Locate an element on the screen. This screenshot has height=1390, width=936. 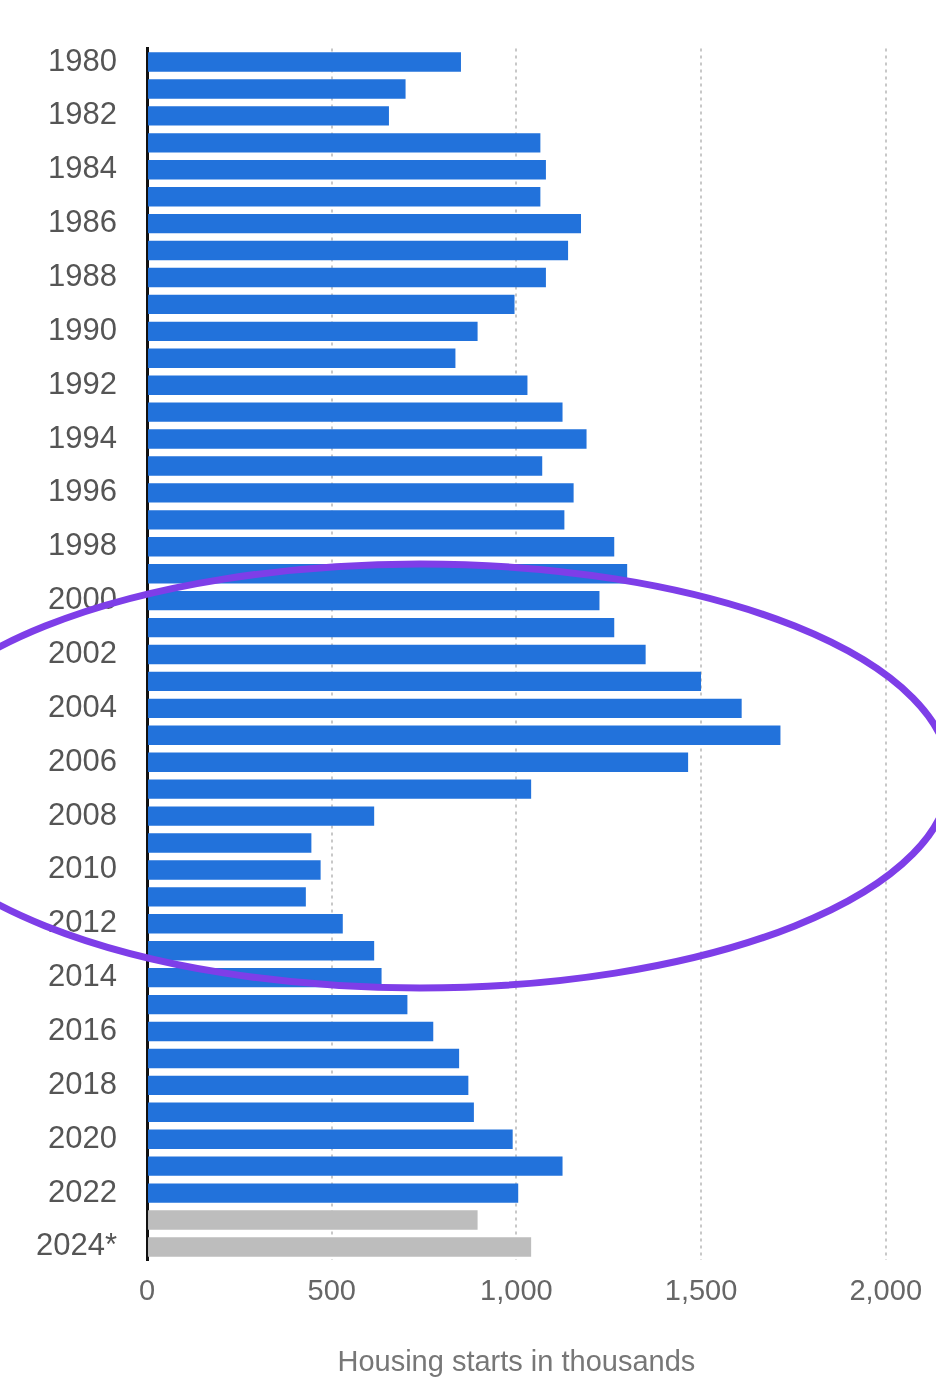
y-tick-label: 2010 is located at coordinates (83, 868).